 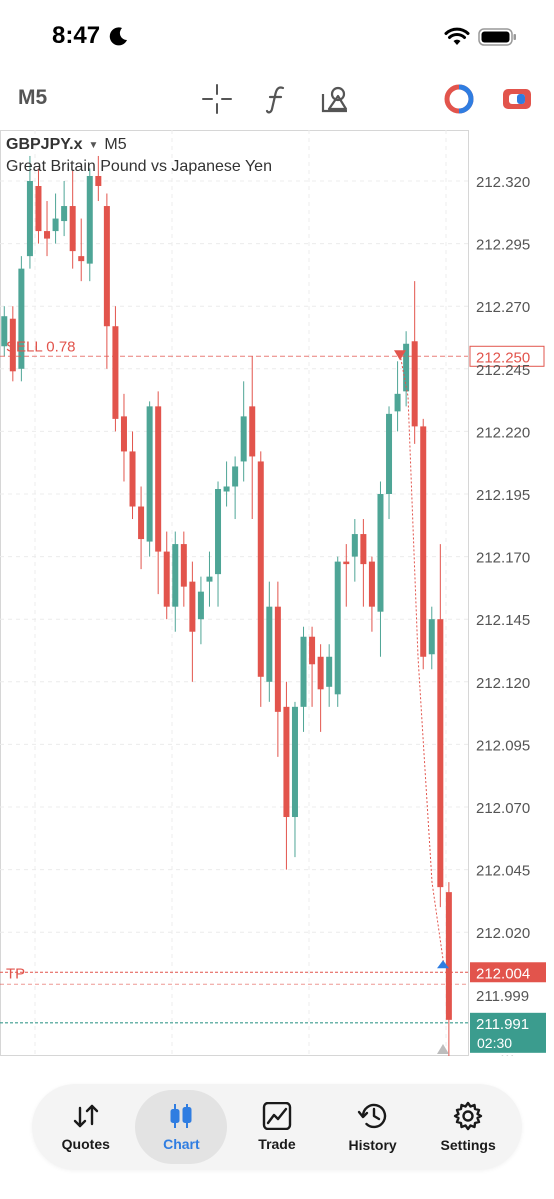 What do you see at coordinates (181, 1144) in the screenshot?
I see `nav-label: Chart` at bounding box center [181, 1144].